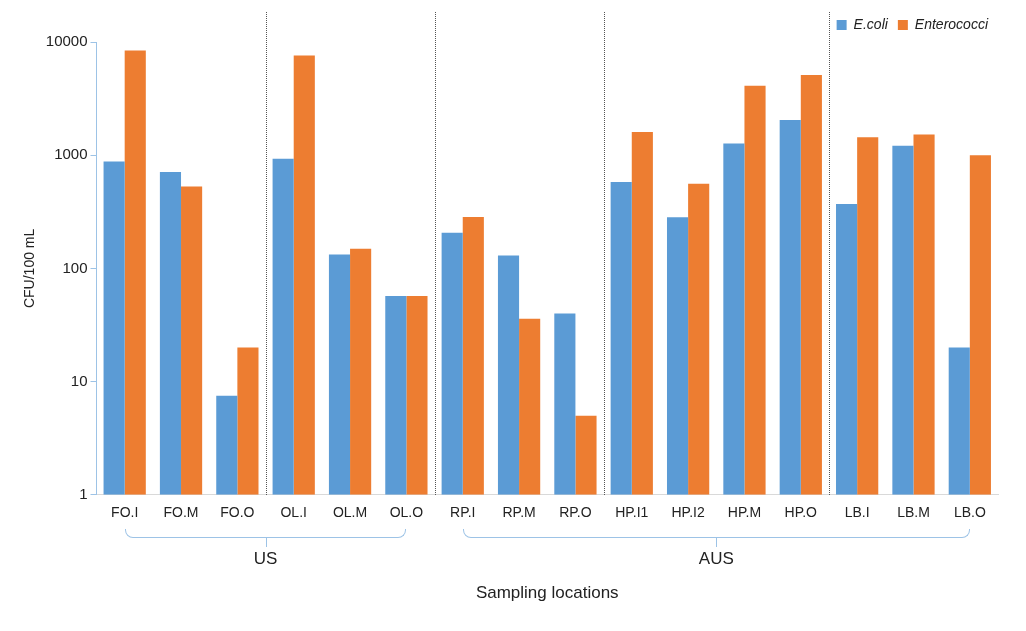 The image size is (1026, 631). Describe the element at coordinates (293, 512) in the screenshot. I see `x-tick-label: OL.I` at that location.